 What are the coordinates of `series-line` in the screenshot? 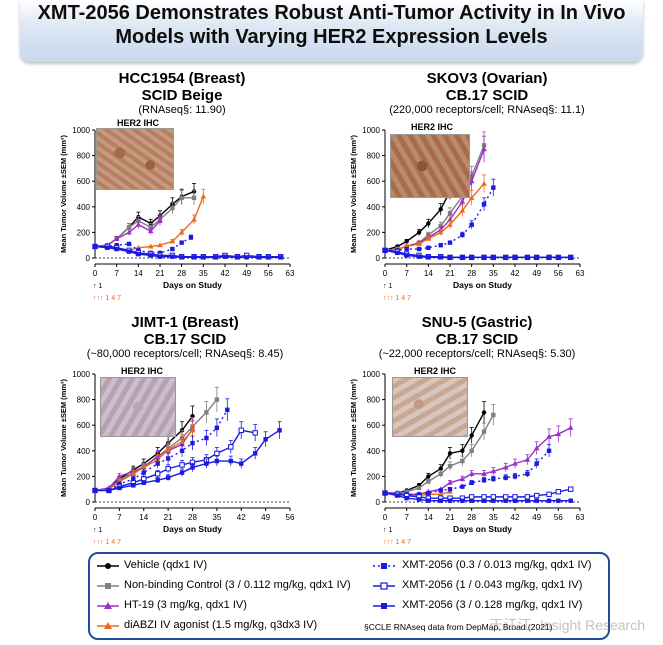 It's located at (188, 251).